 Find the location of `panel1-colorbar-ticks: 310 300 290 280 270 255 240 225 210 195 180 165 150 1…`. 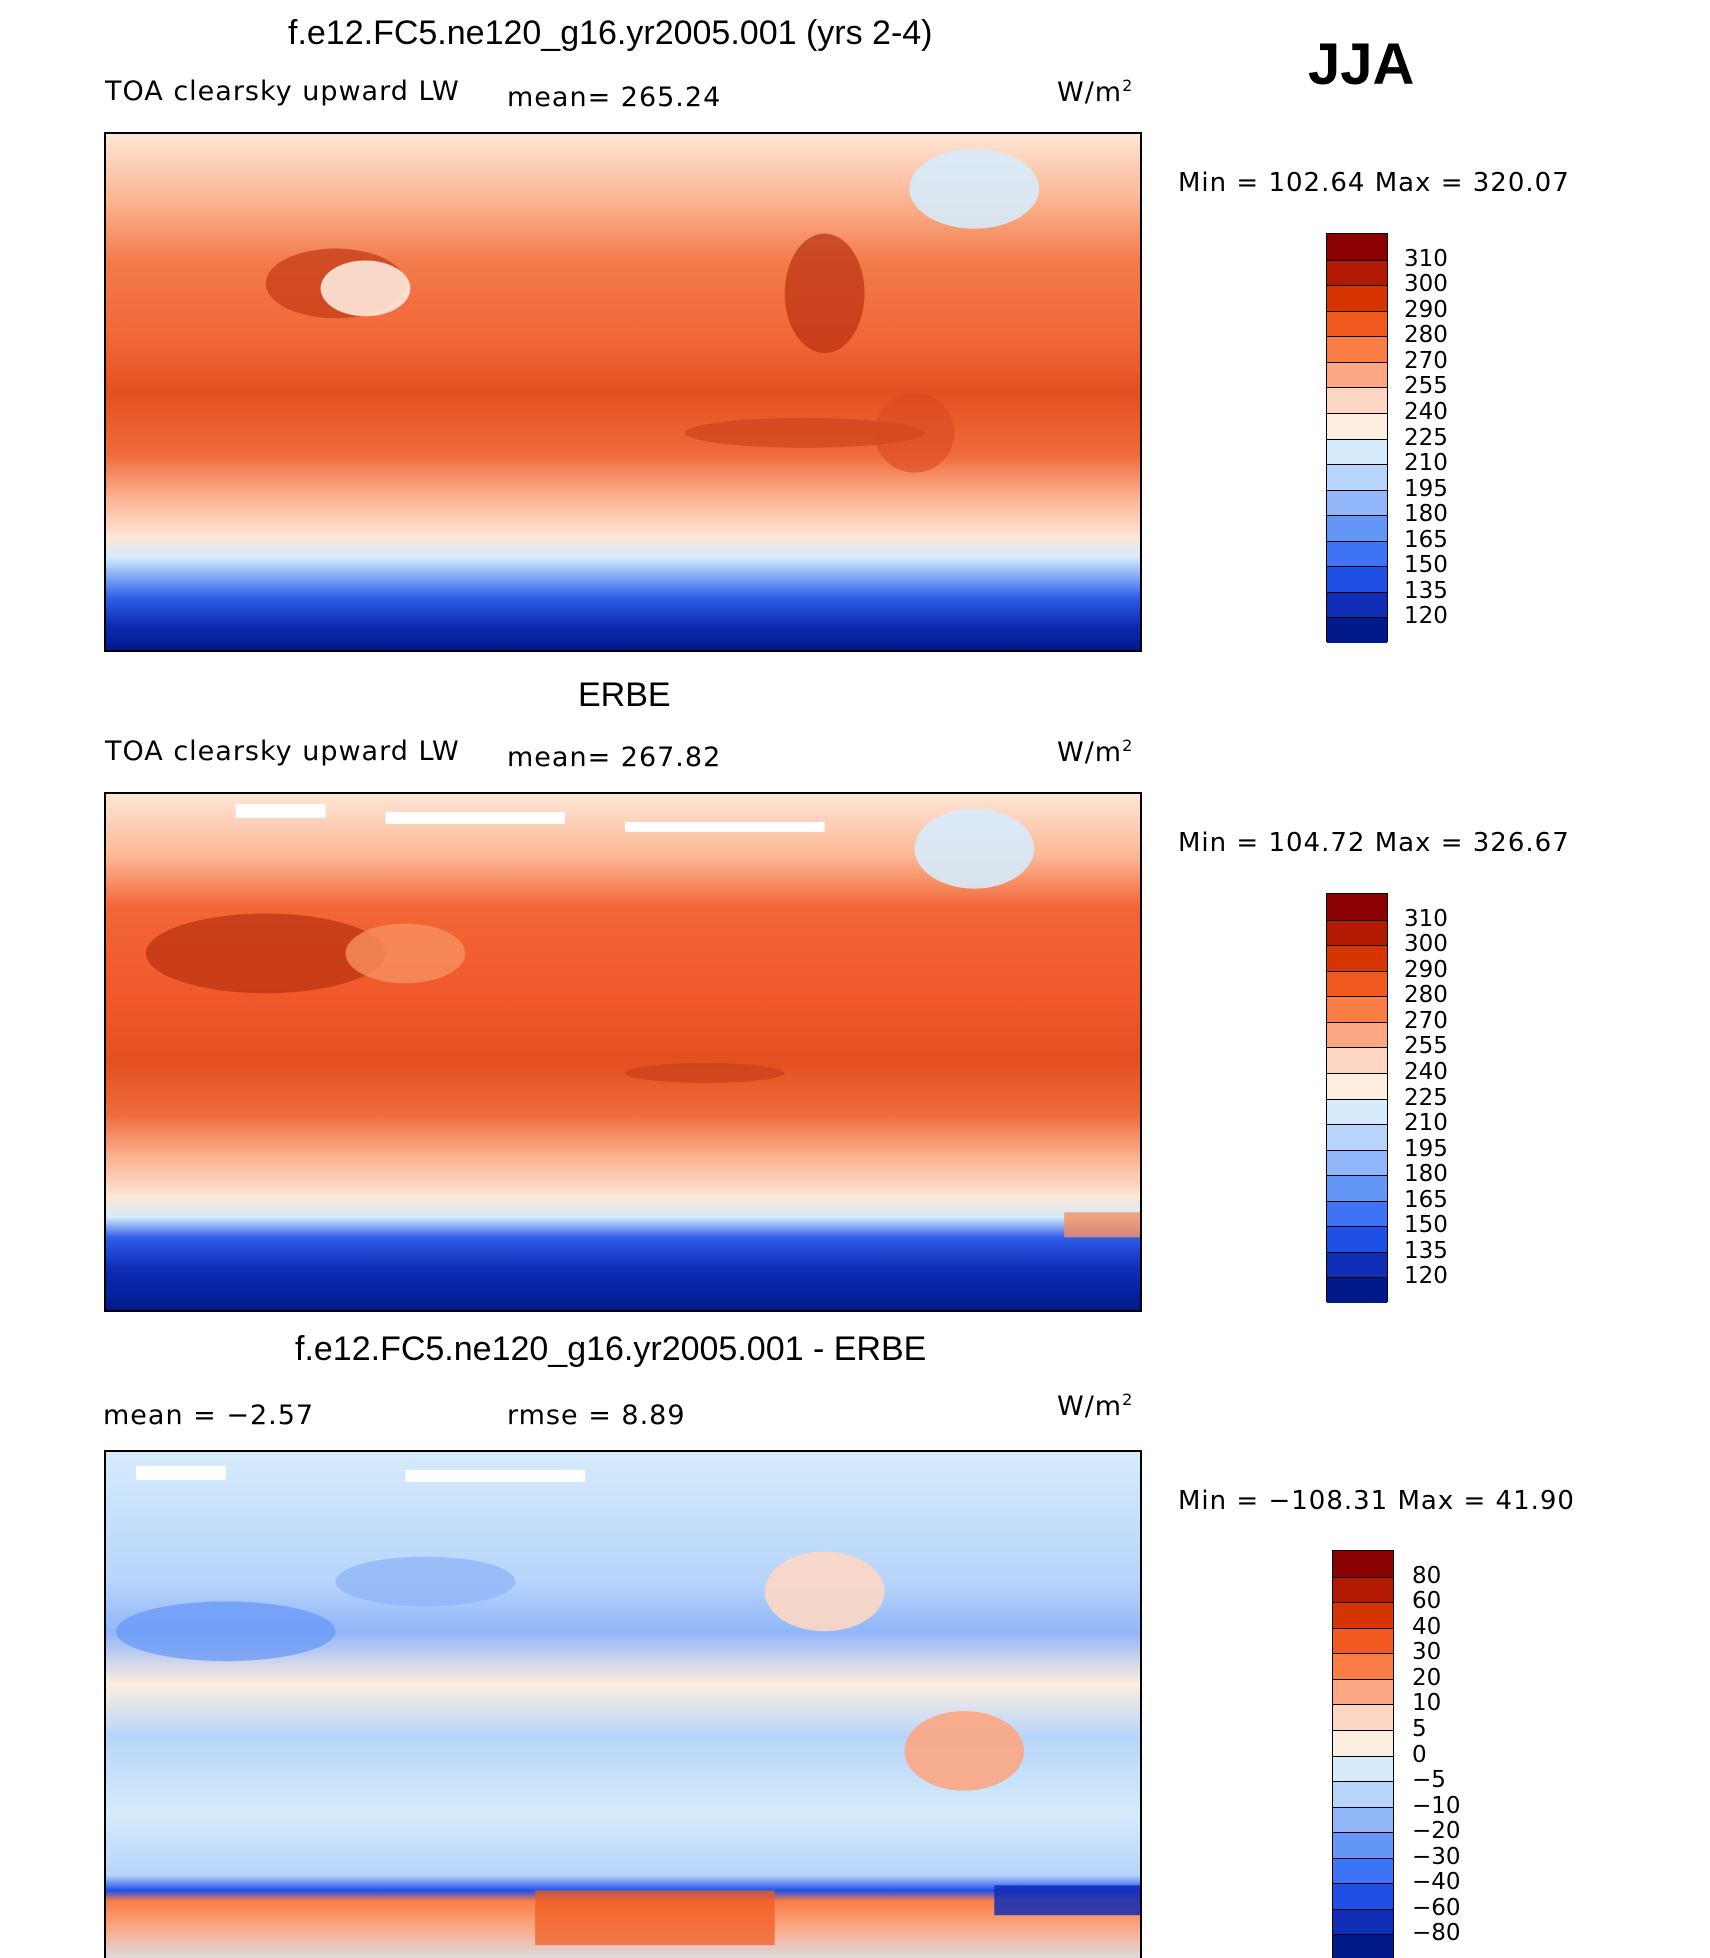

panel1-colorbar-ticks: 310 300 290 280 270 255 240 225 210 195 180 165 150 1… is located at coordinates (1434, 437).